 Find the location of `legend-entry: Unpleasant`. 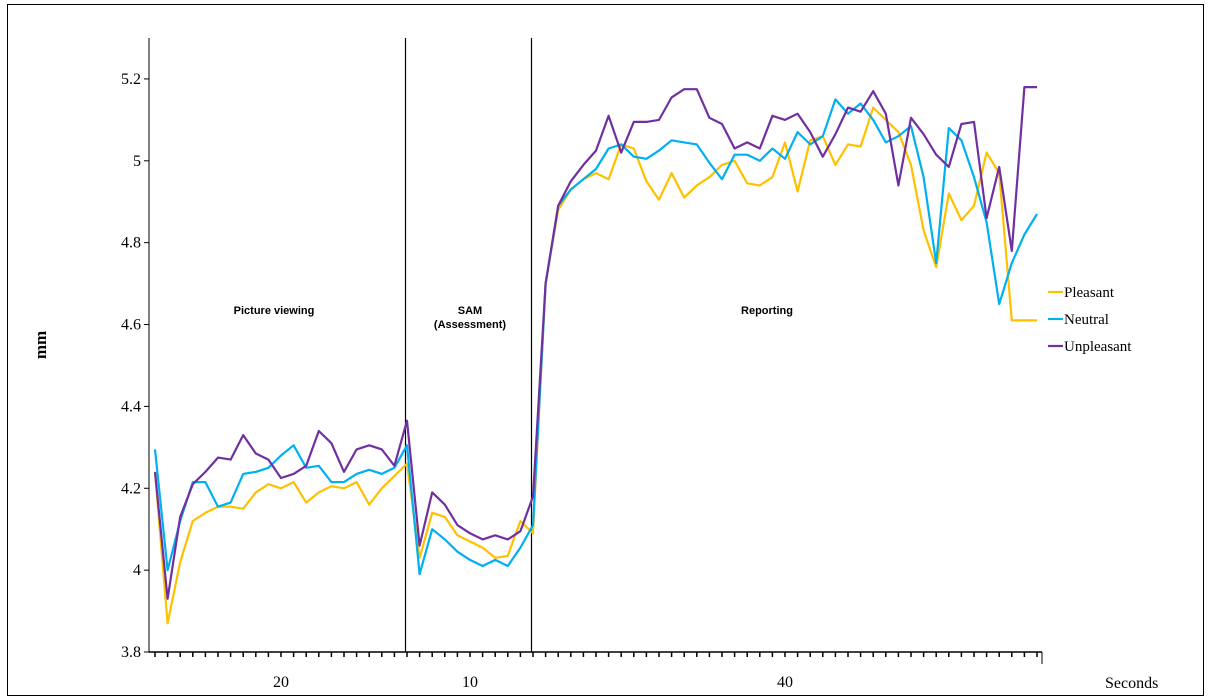

legend-entry: Unpleasant is located at coordinates (1098, 347).